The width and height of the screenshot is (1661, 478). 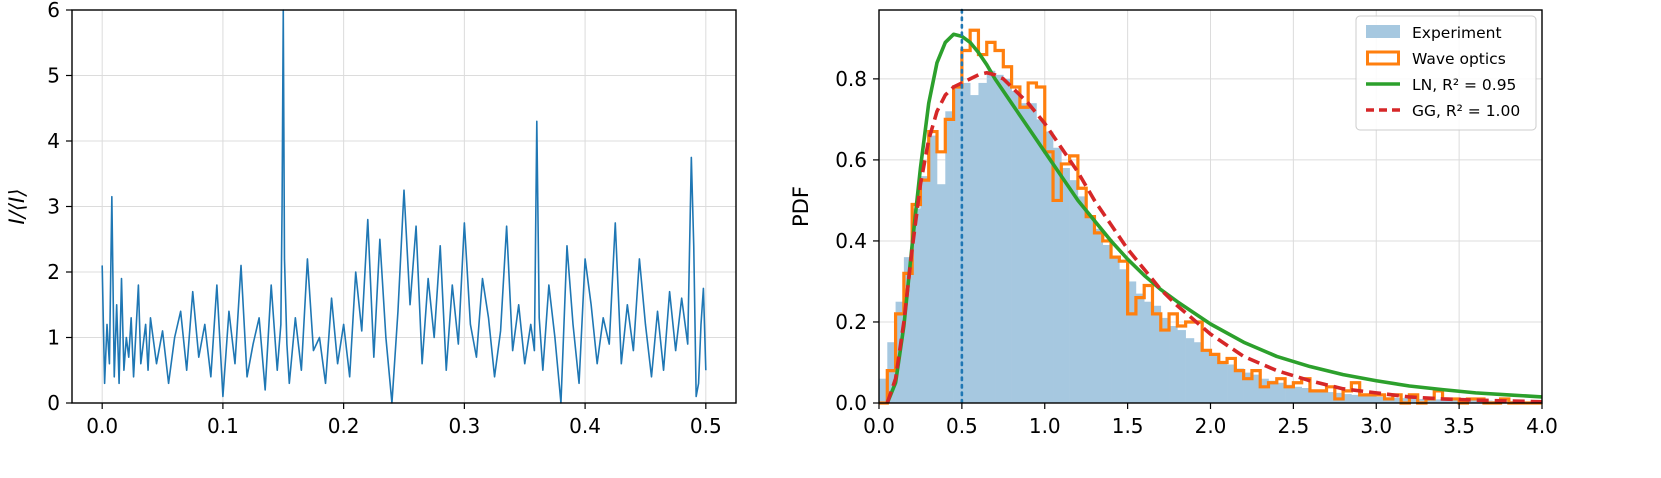 I want to click on left-x-tick-label: 0.5, so click(x=706, y=426).